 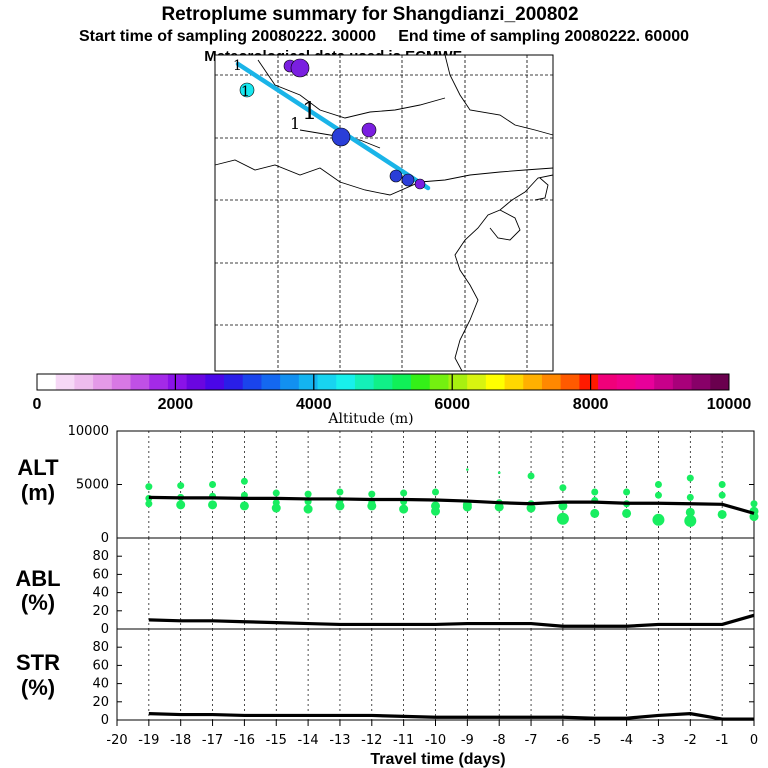 What do you see at coordinates (332, 124) in the screenshot?
I see `map-markers` at bounding box center [332, 124].